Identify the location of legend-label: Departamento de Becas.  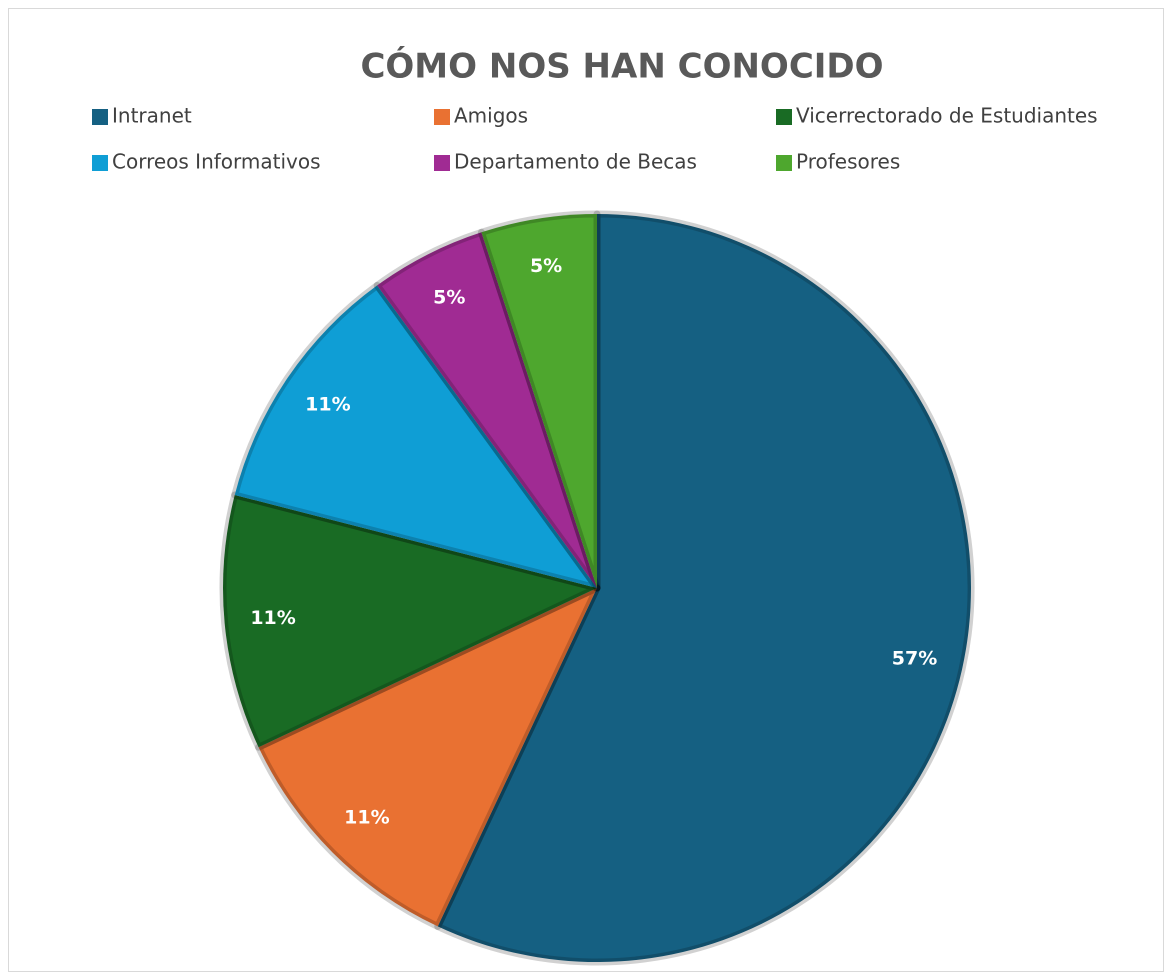
(575, 162).